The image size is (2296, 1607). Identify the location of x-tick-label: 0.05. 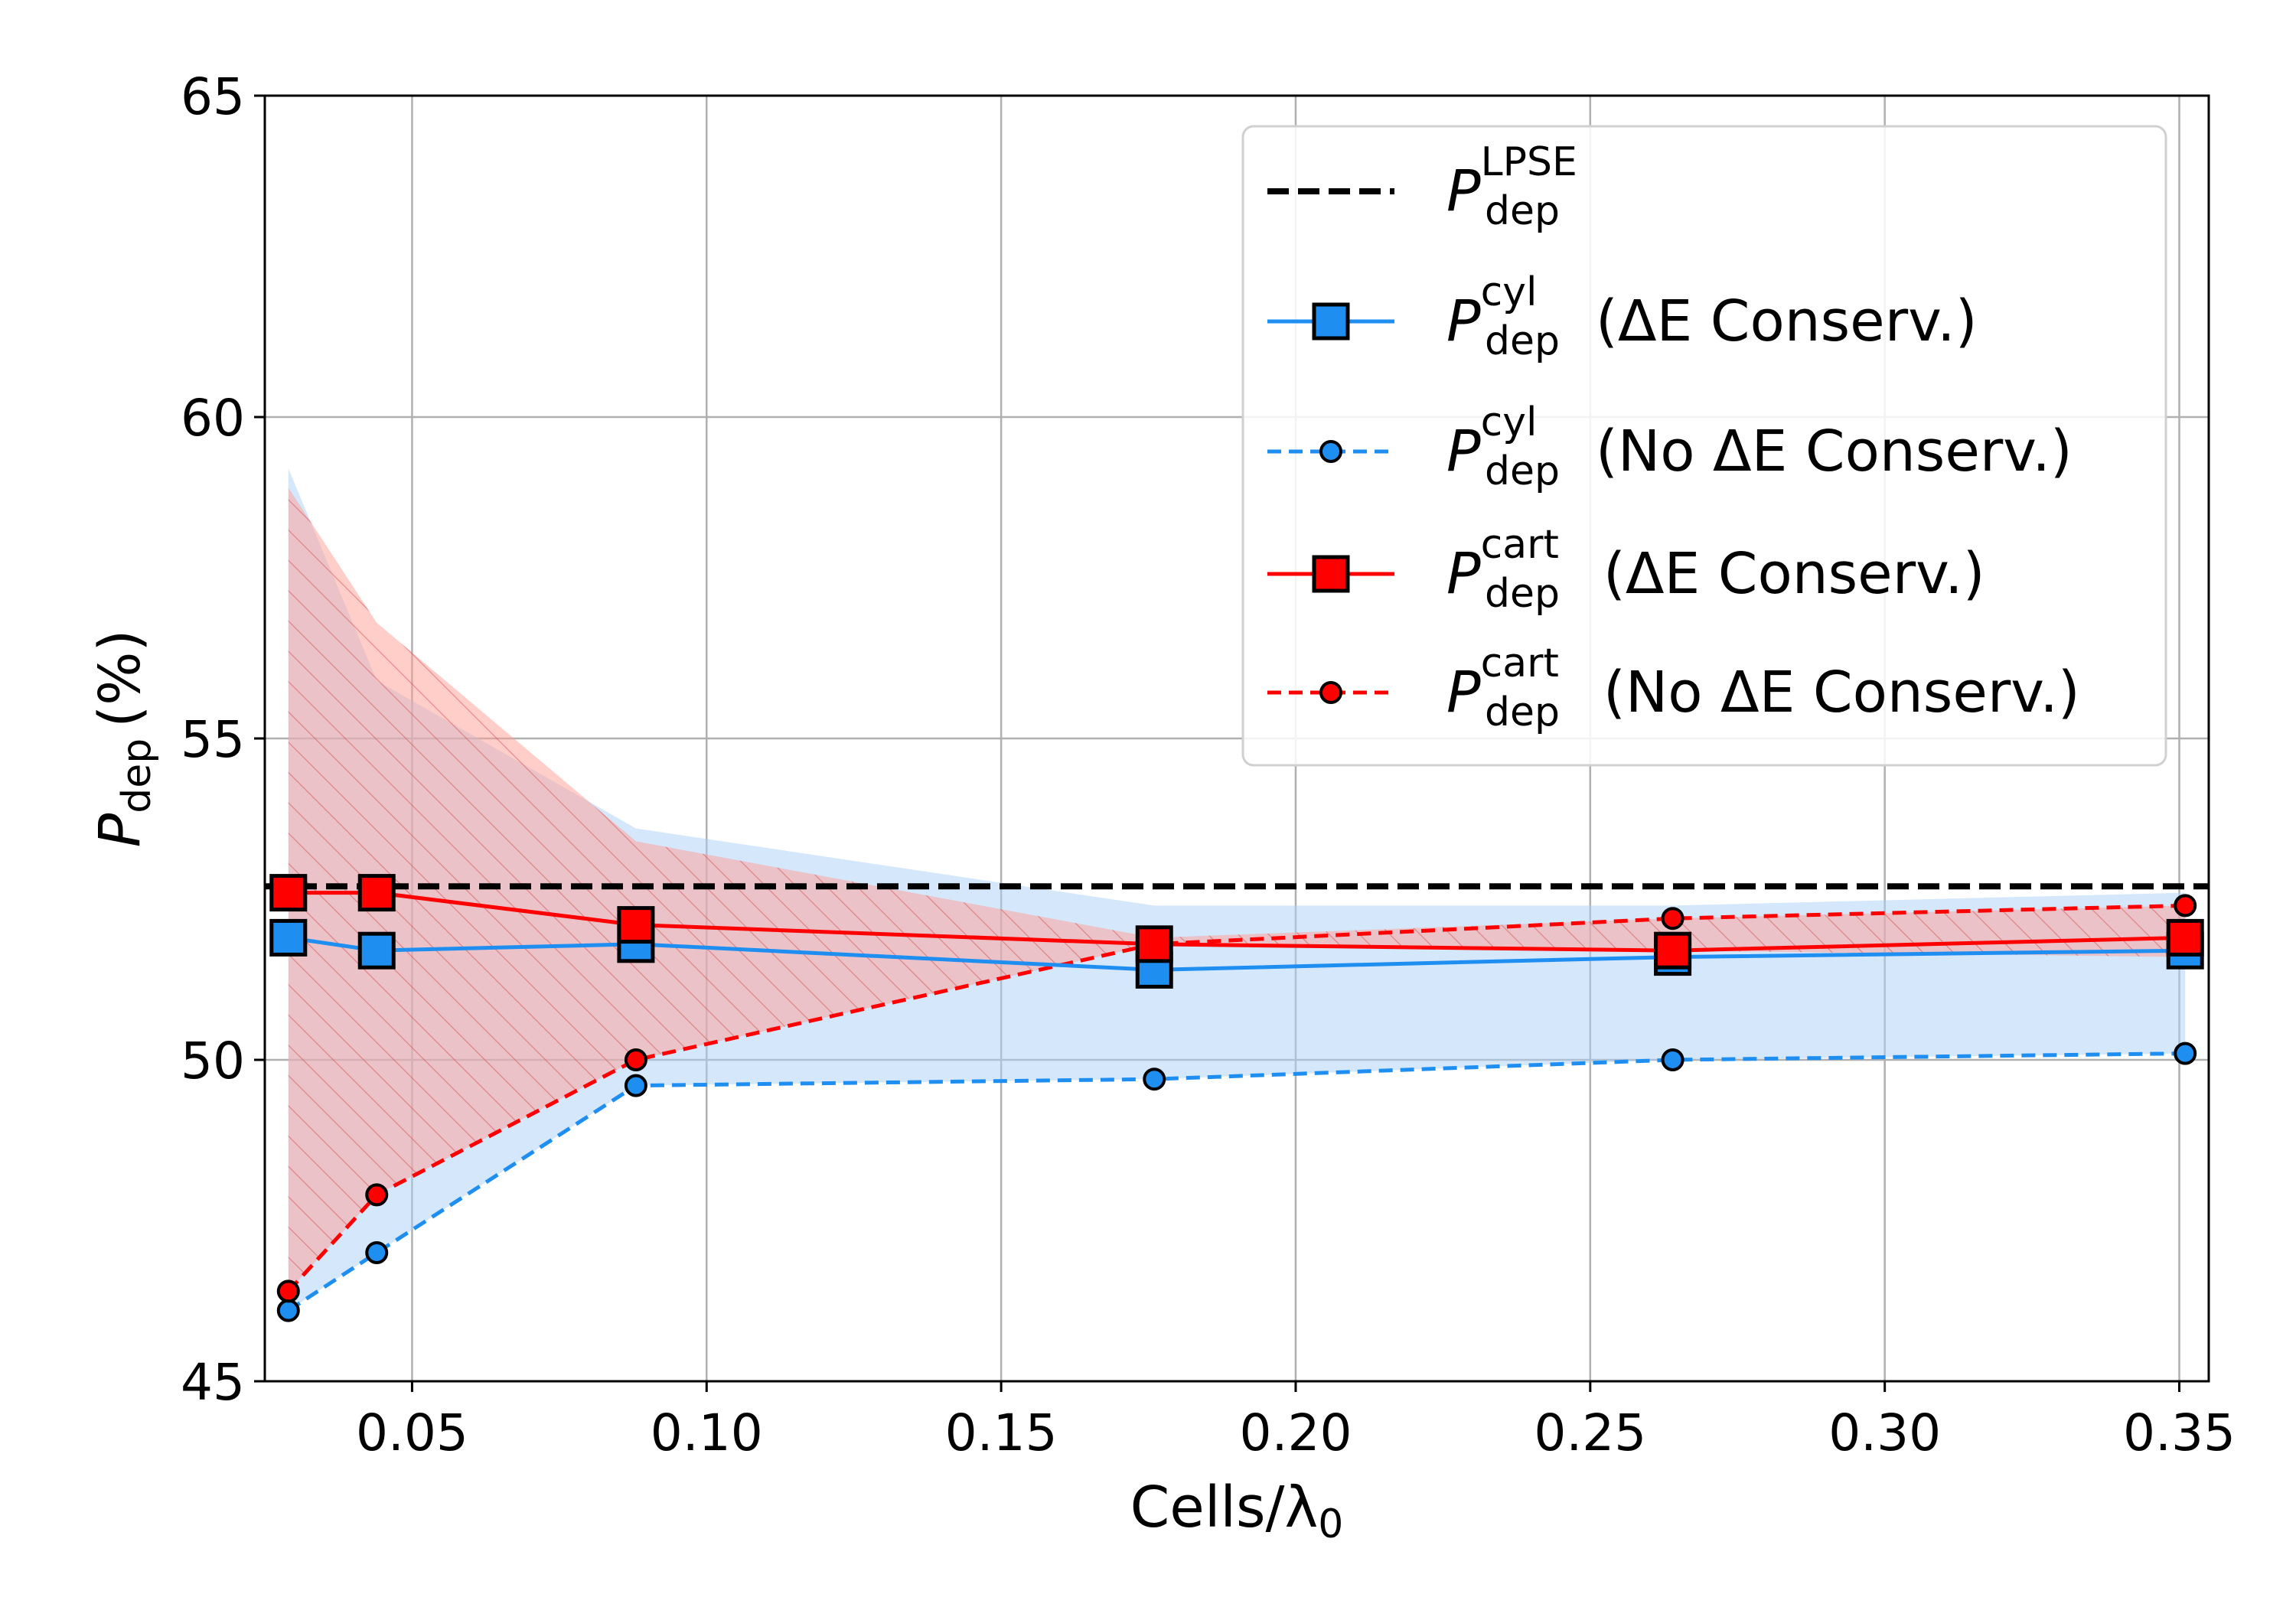
(412, 1432).